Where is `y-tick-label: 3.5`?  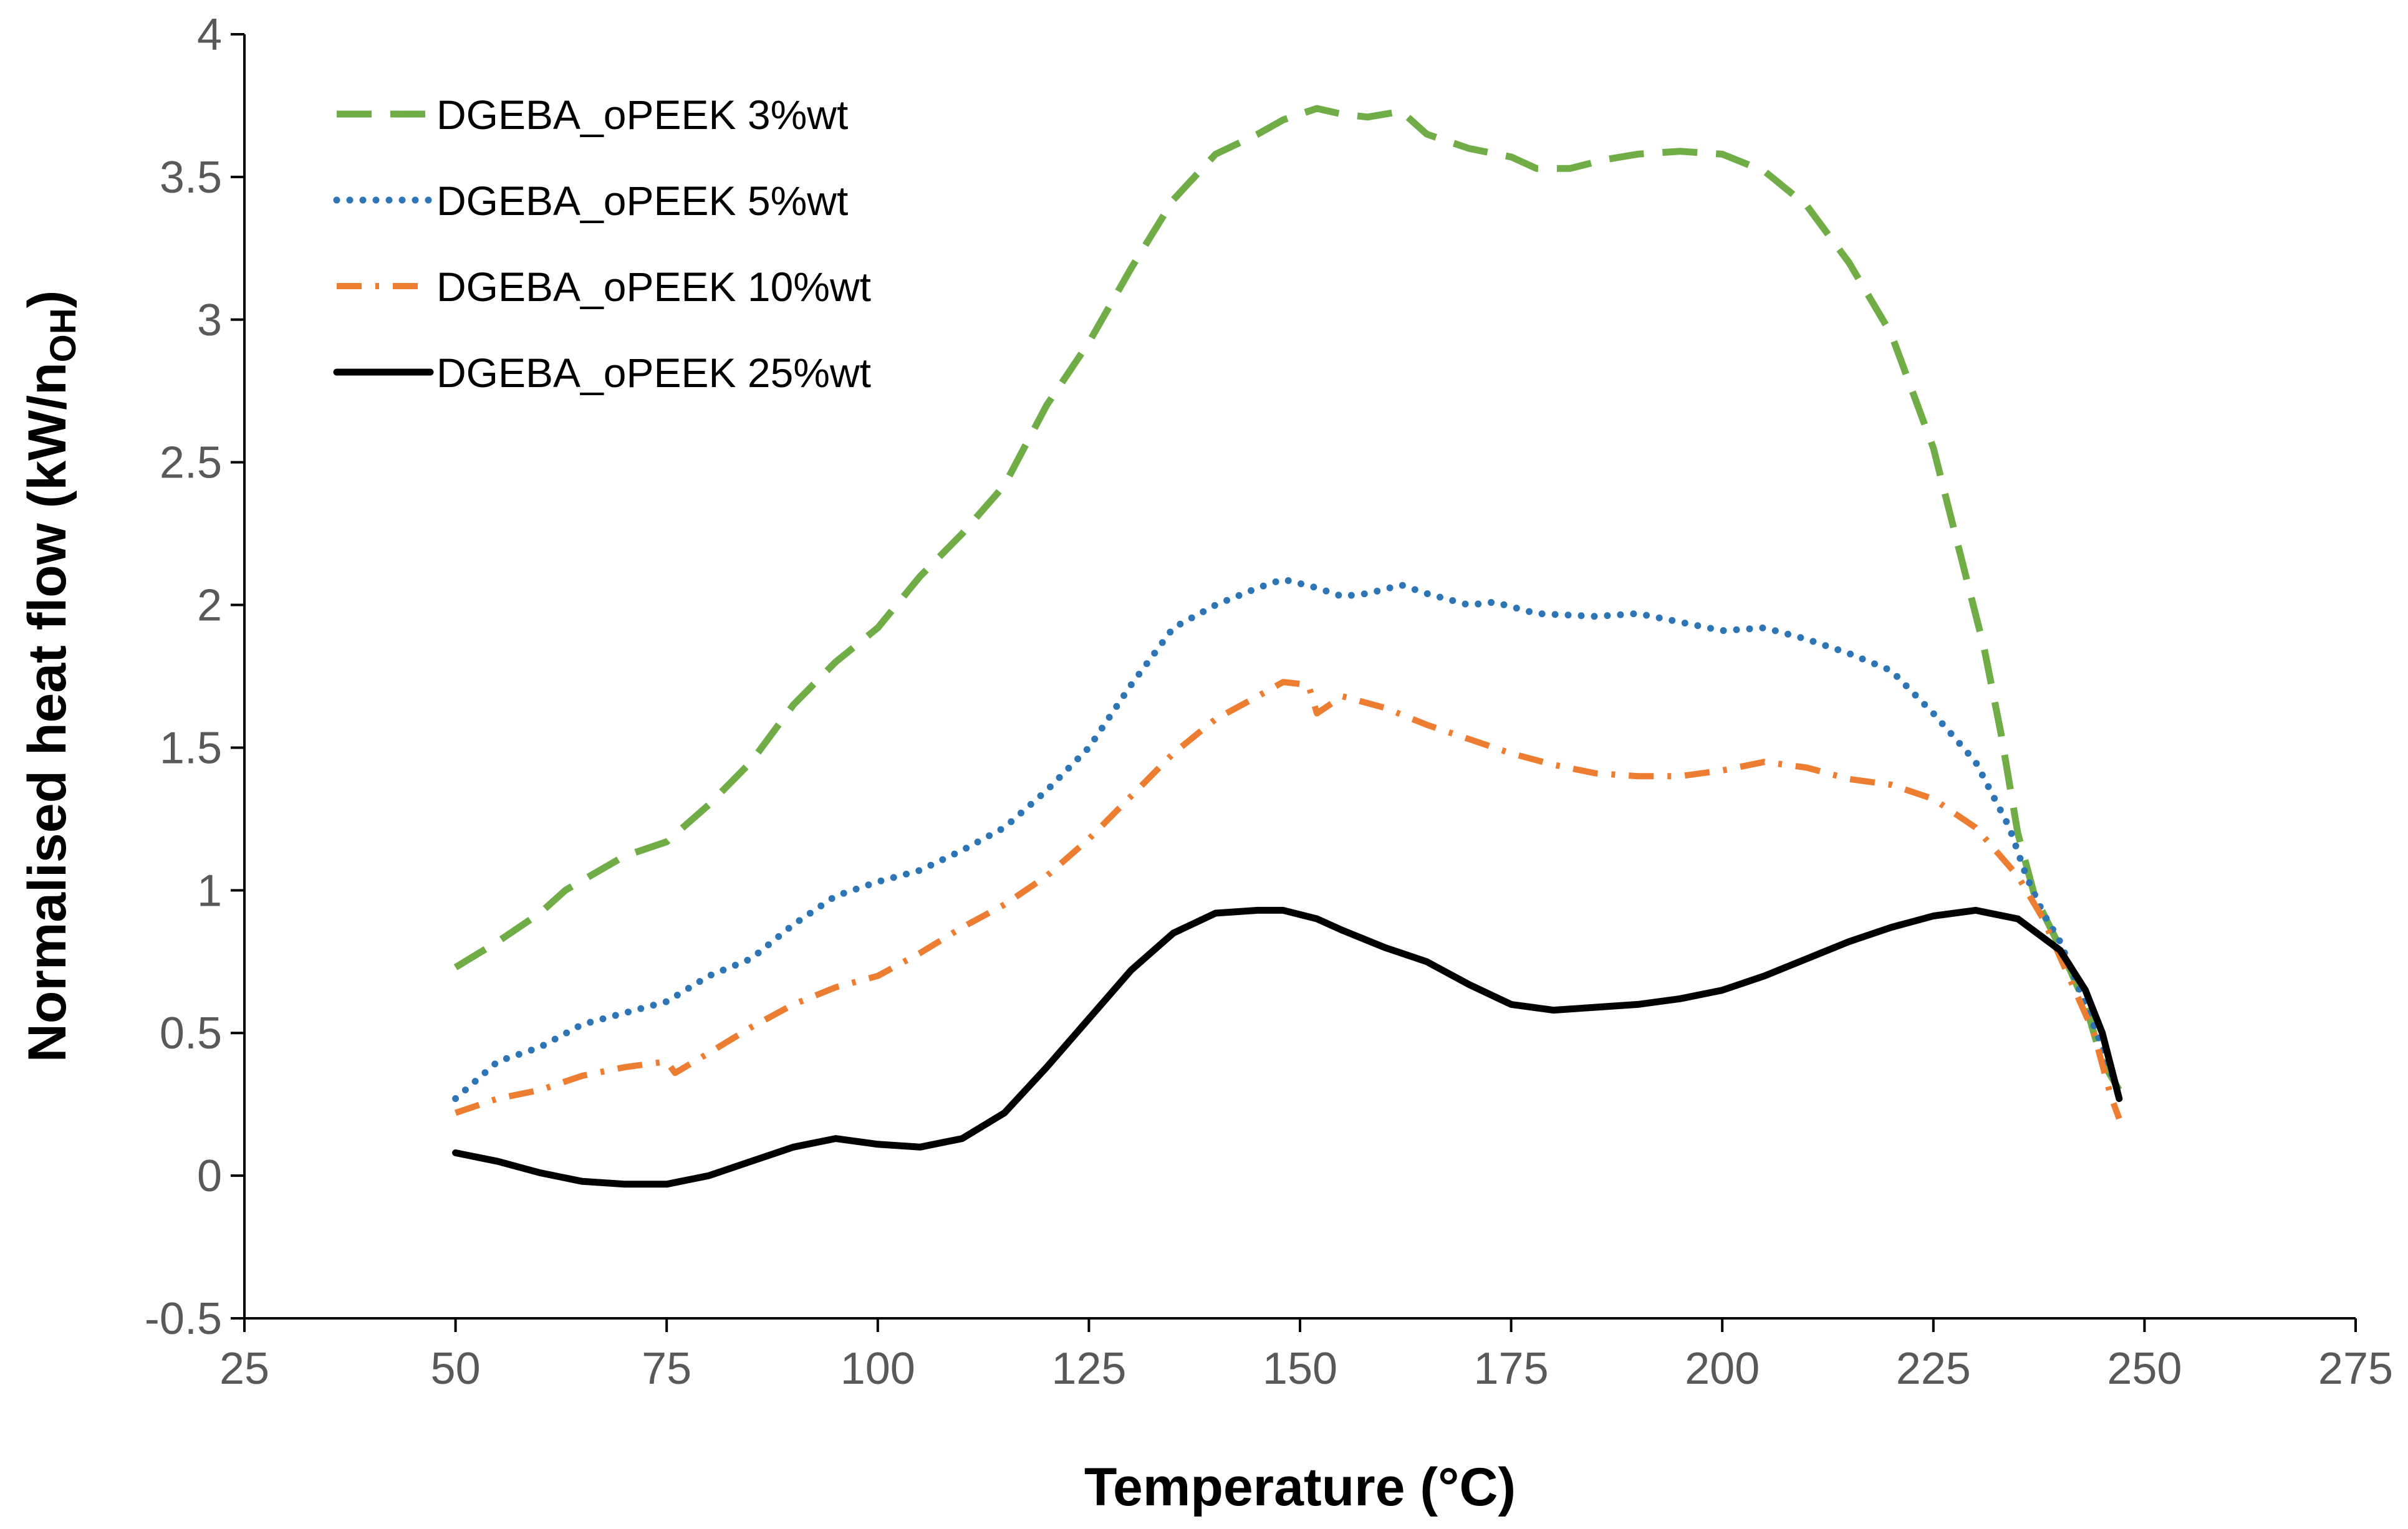 y-tick-label: 3.5 is located at coordinates (191, 178).